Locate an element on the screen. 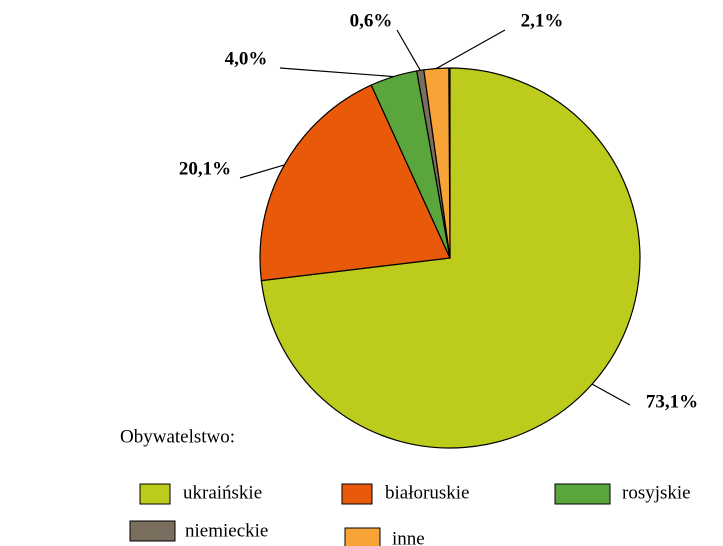 This screenshot has width=723, height=546. data-label: 0,6% is located at coordinates (371, 20).